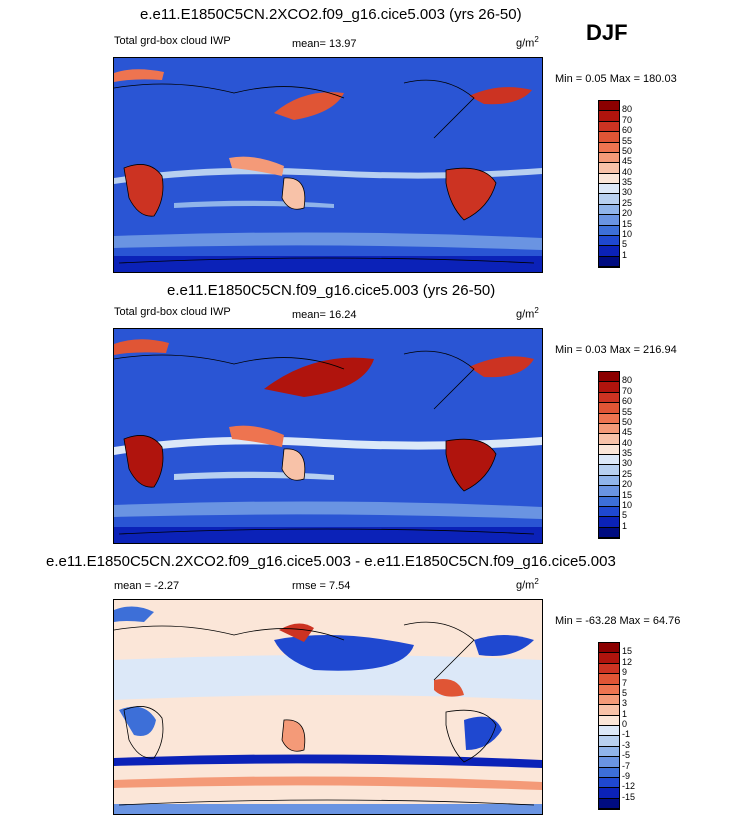  What do you see at coordinates (340, 586) in the screenshot?
I see `panel3-rmse-value: 7.54` at bounding box center [340, 586].